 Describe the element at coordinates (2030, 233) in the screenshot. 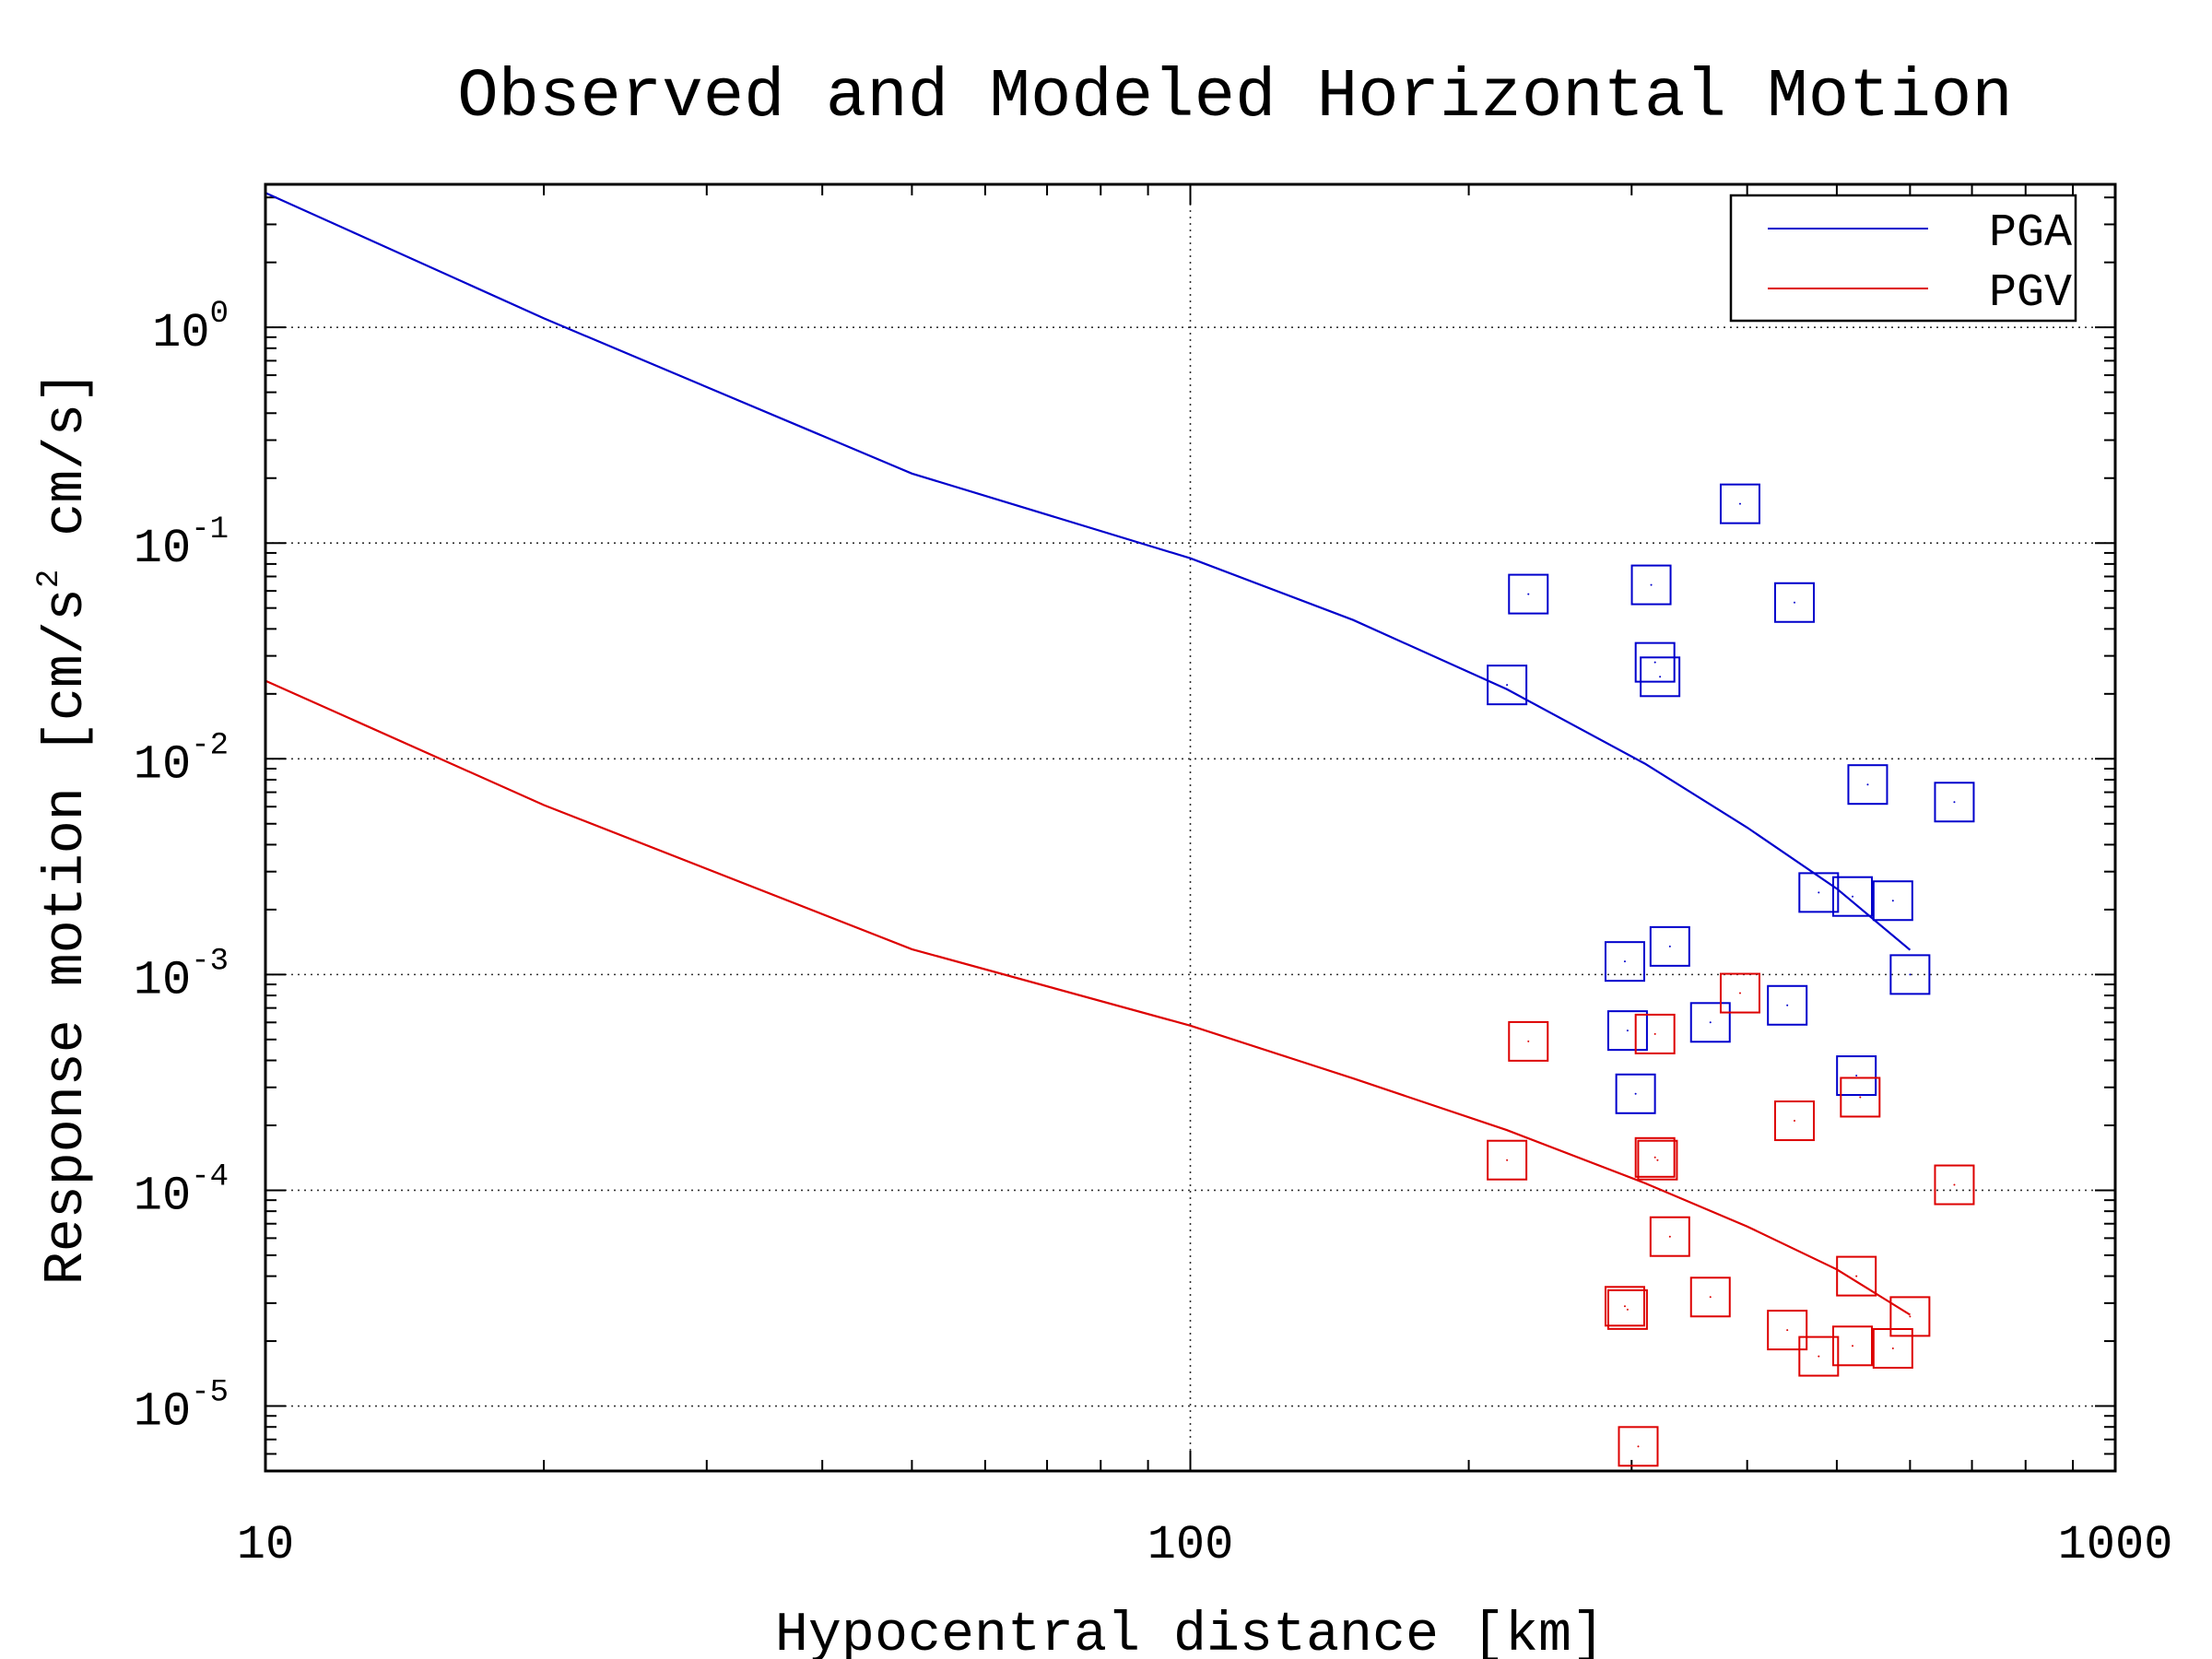

I see `legend-pga-label: PGA` at that location.